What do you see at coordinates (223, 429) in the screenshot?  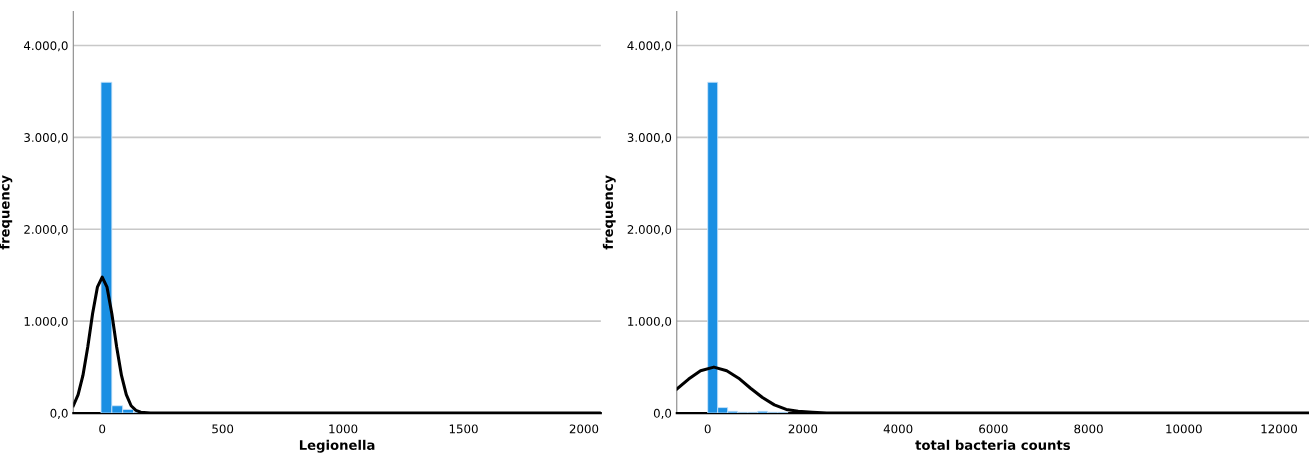 I see `x-tick-label: 500` at bounding box center [223, 429].